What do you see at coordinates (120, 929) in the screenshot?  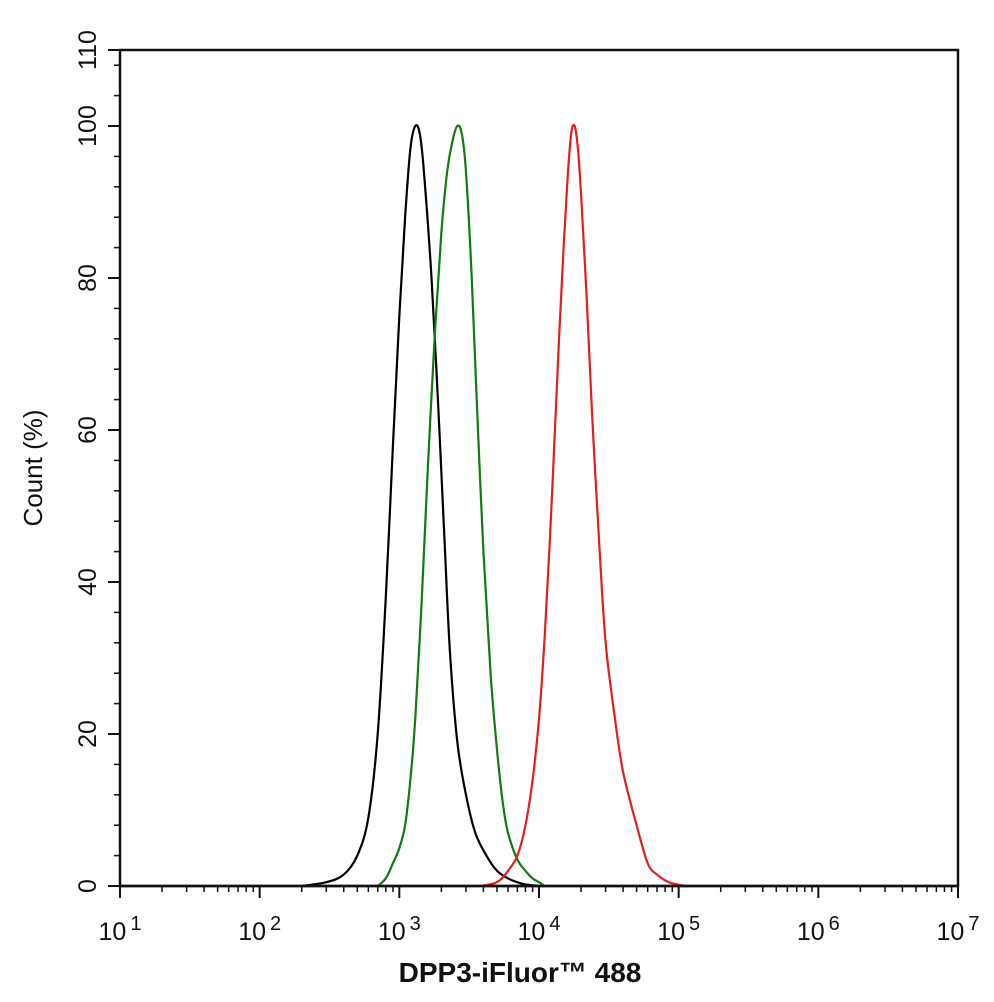 I see `x-tick-label: 10 1` at bounding box center [120, 929].